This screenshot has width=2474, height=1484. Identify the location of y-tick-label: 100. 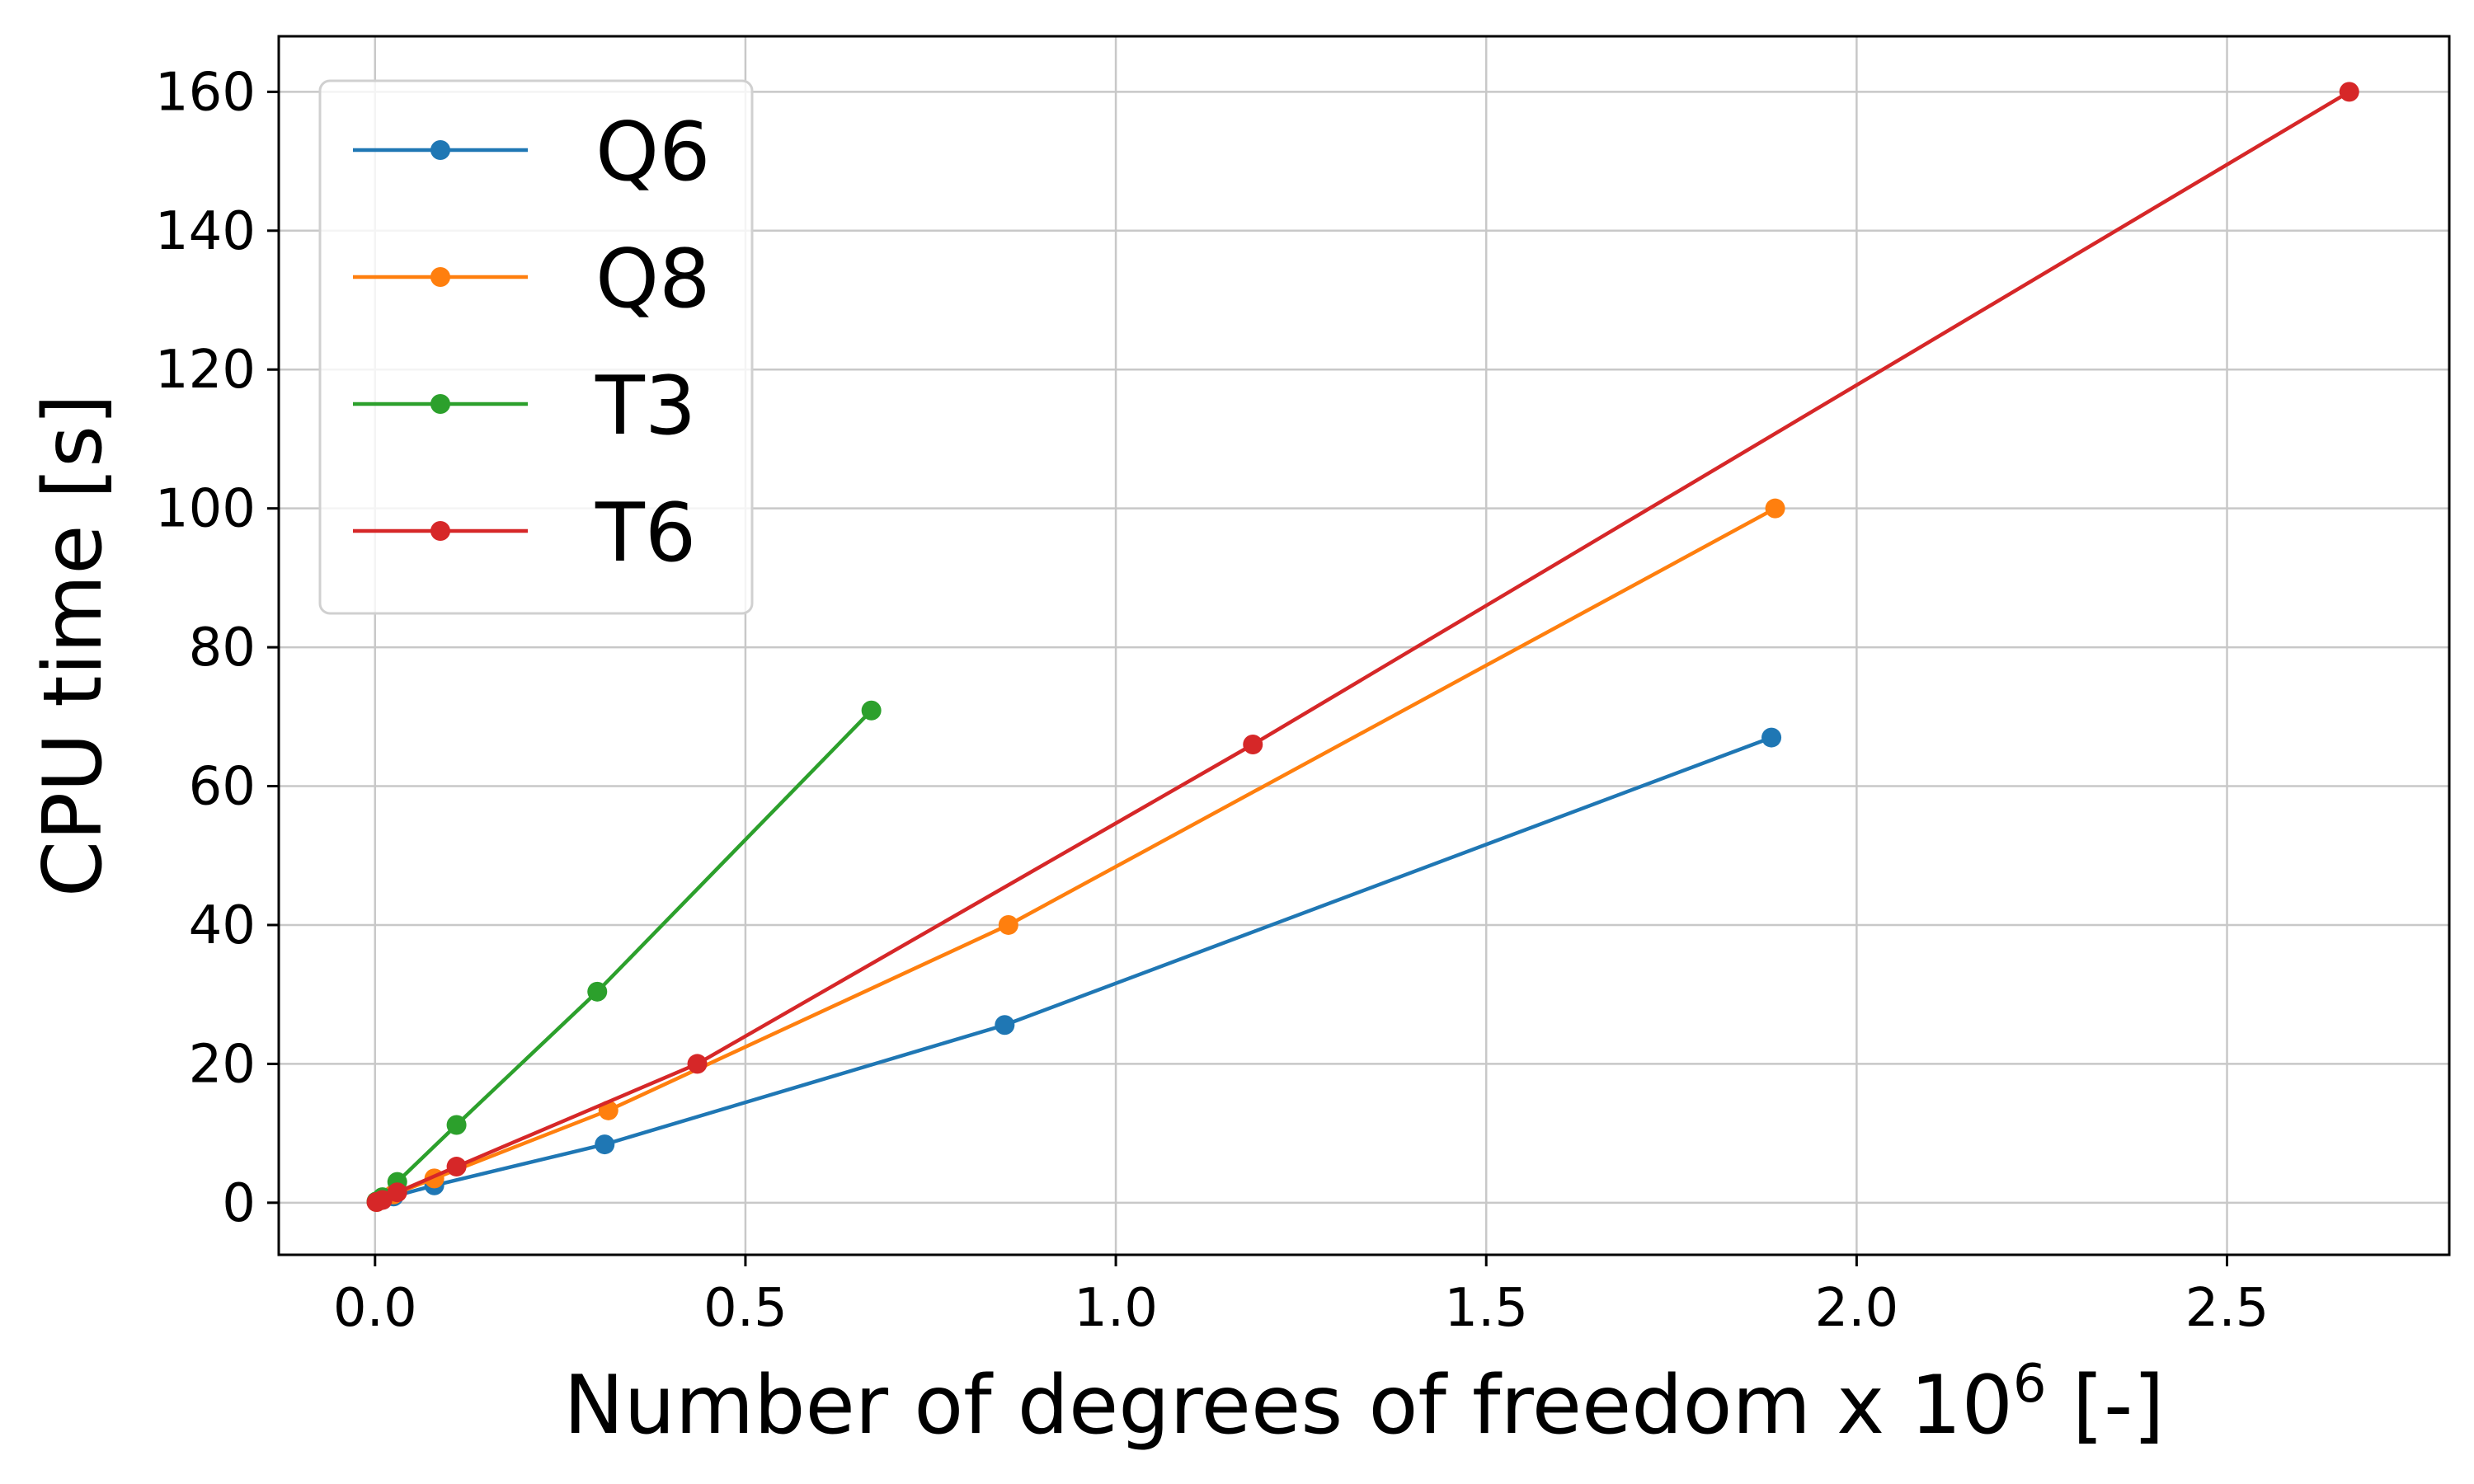
(205, 509).